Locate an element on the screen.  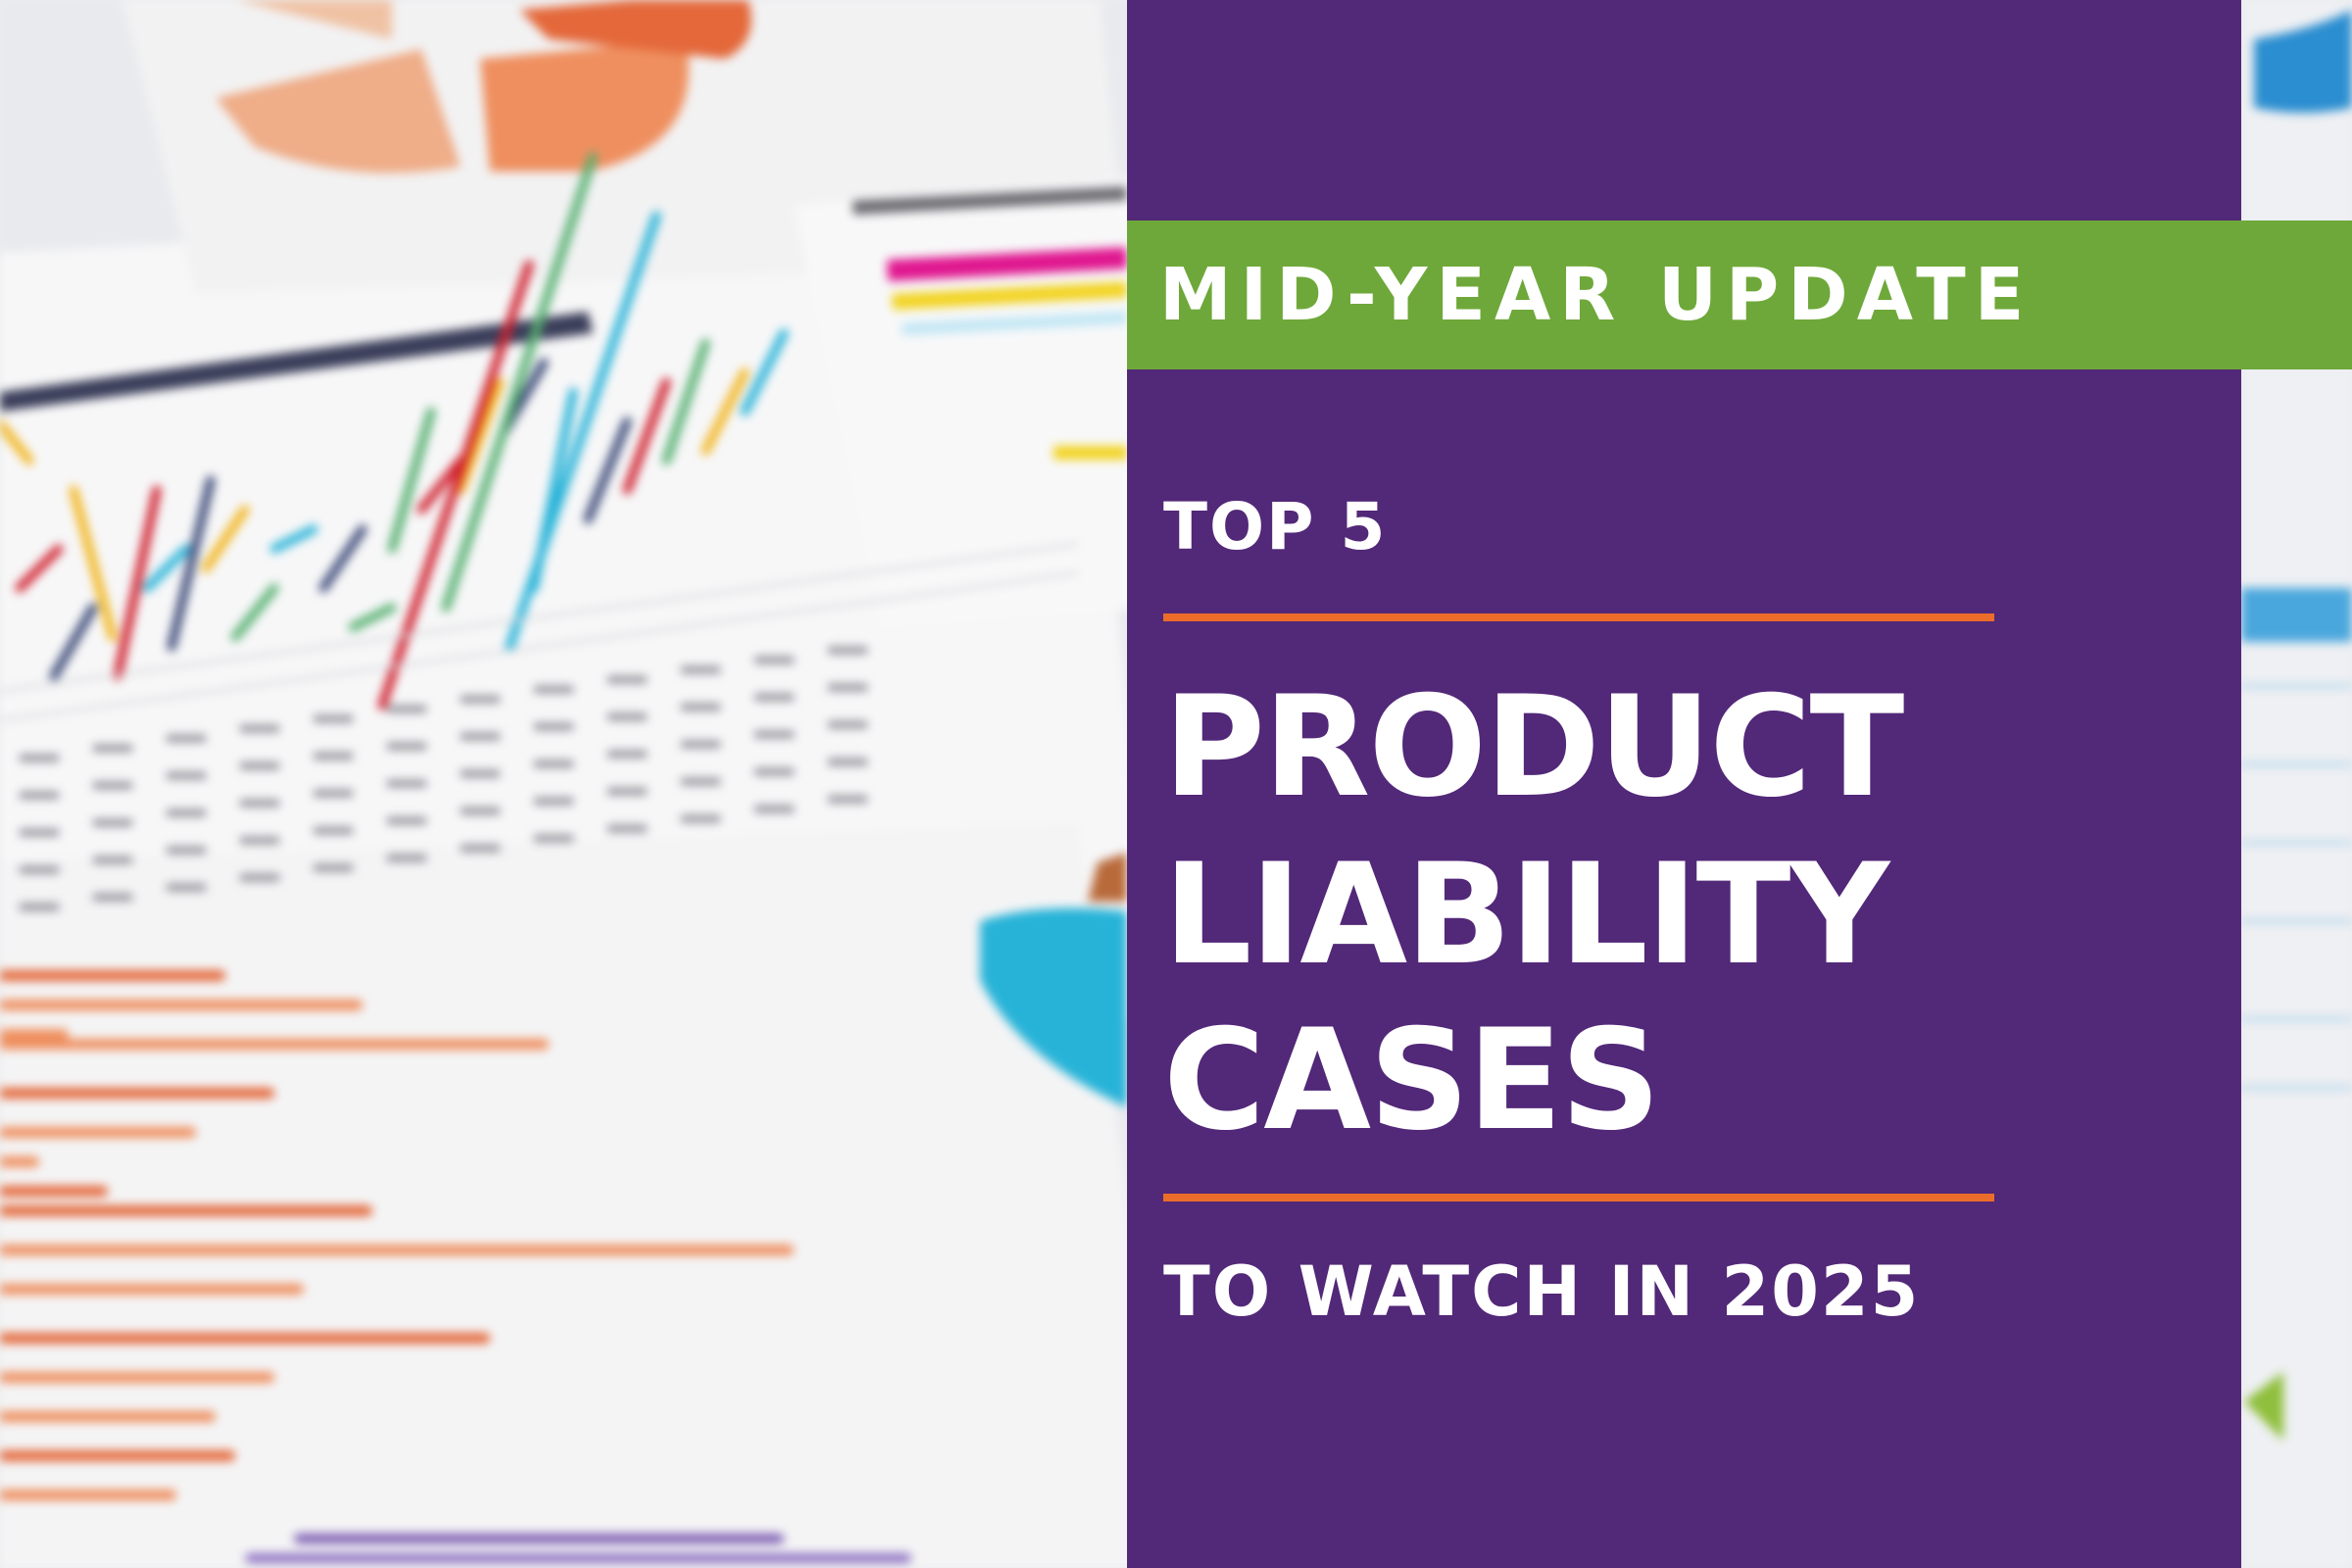
chart-header-bar is located at coordinates (296, 362).